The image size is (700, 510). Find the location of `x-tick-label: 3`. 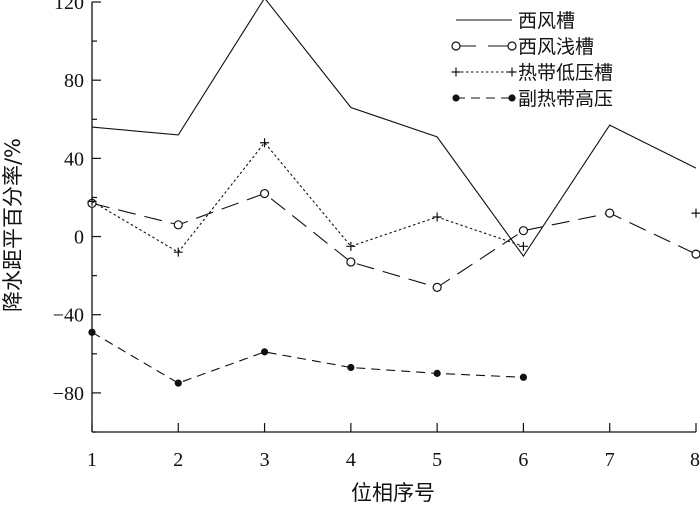

x-tick-label: 3 is located at coordinates (265, 460).